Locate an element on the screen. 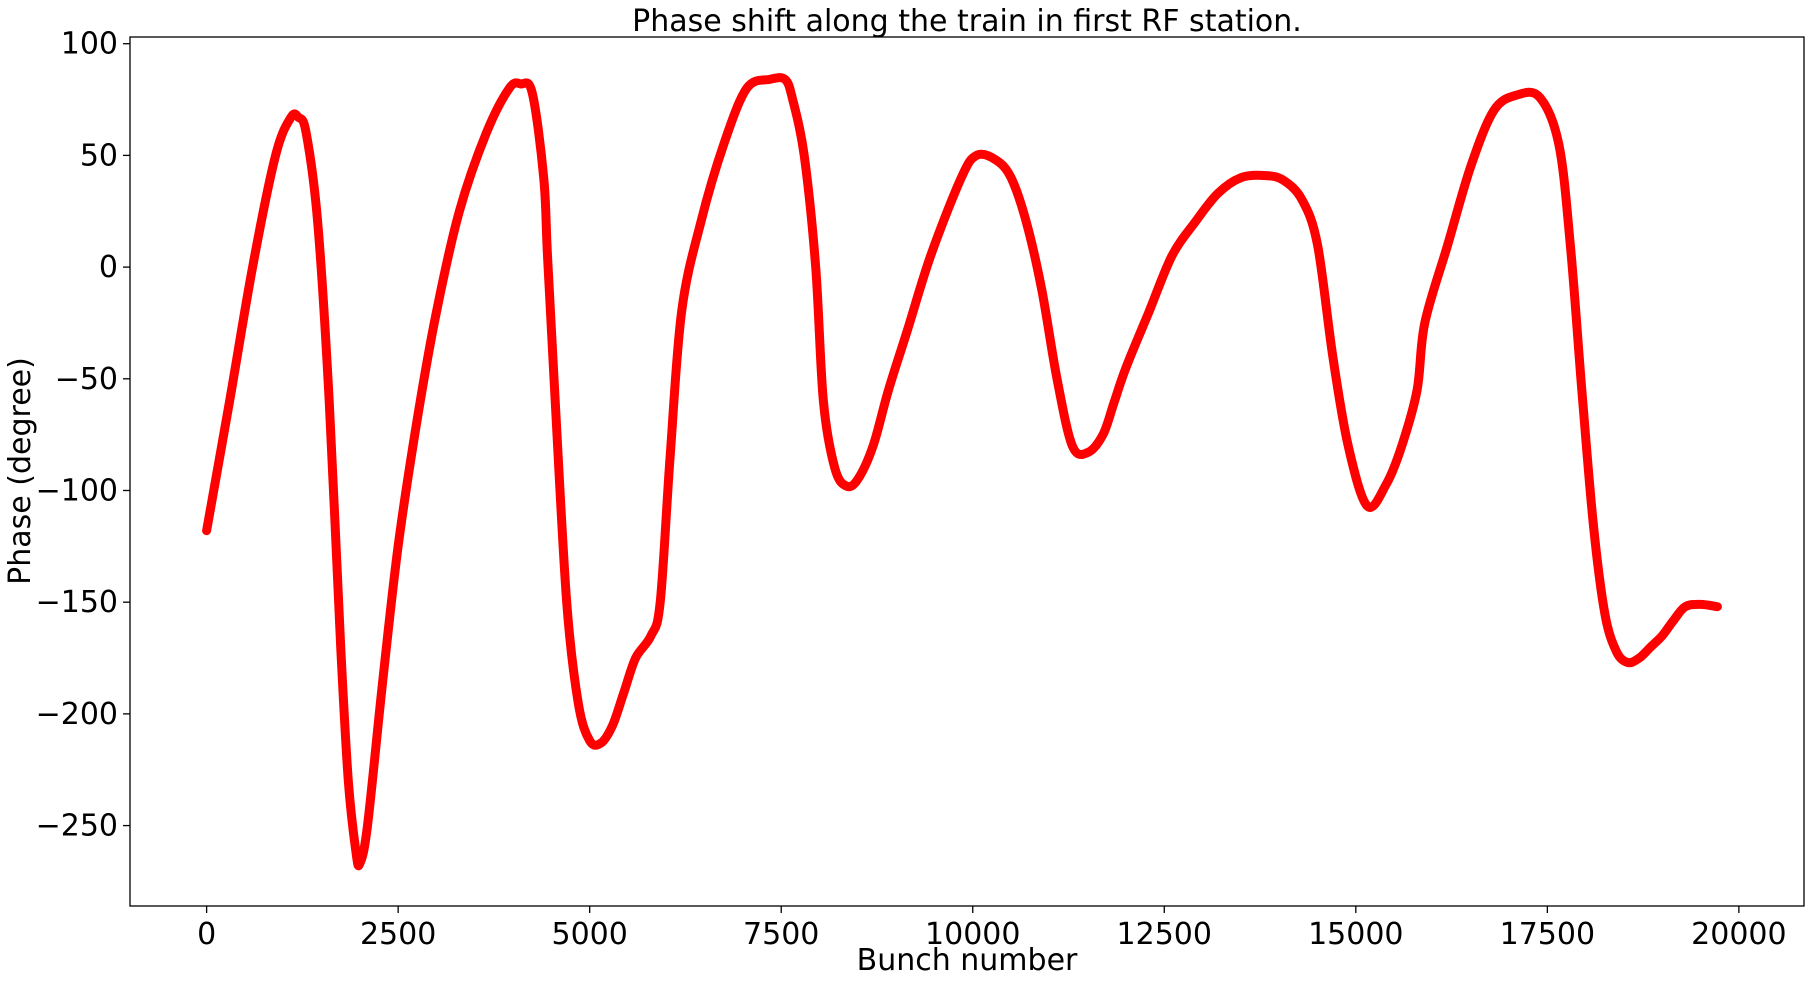 This screenshot has height=982, width=1810. y-tick-label: 0 is located at coordinates (108, 267).